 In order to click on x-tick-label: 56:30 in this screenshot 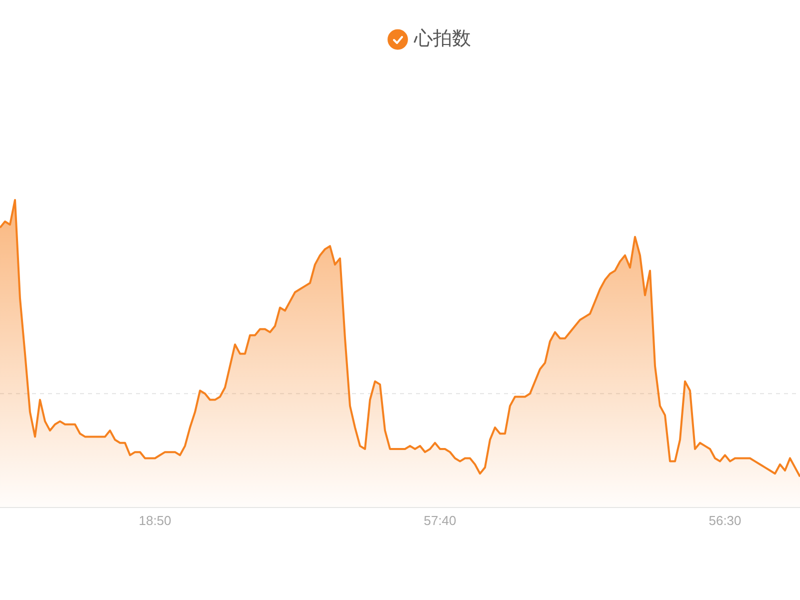, I will do `click(725, 520)`.